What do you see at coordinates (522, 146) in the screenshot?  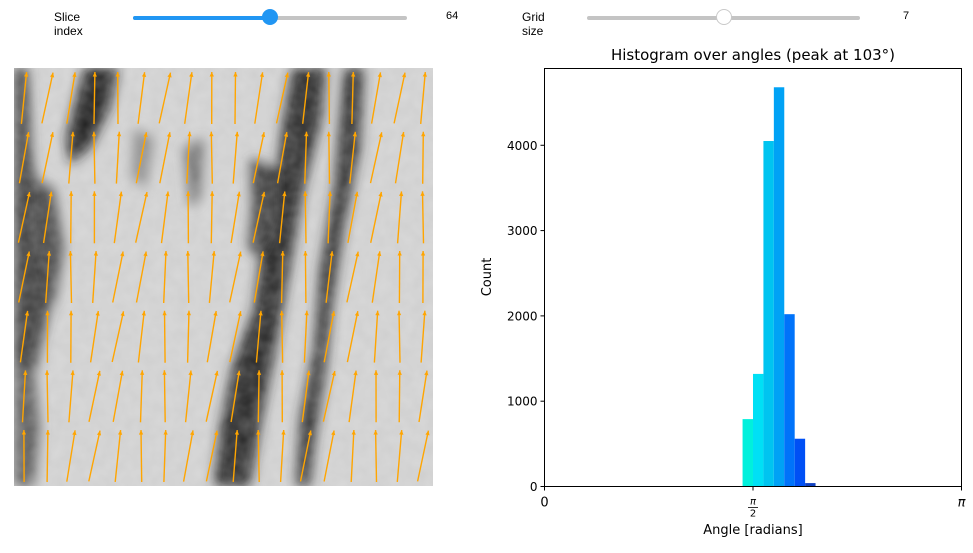 I see `y-tick-label: 4000` at bounding box center [522, 146].